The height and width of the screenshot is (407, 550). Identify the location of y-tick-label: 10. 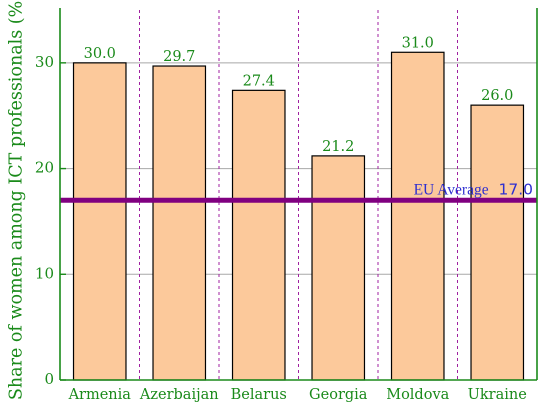
(44, 273).